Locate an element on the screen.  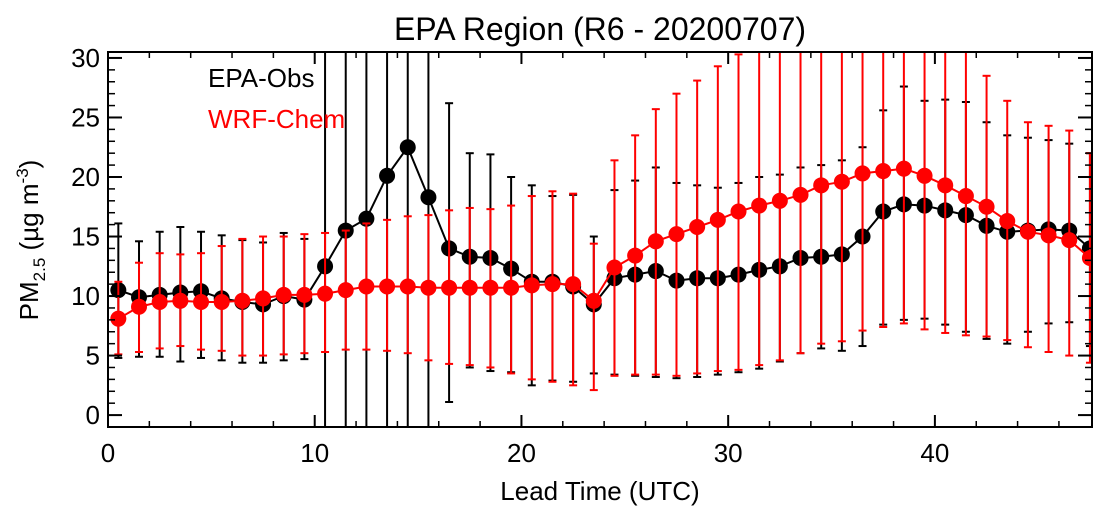
y-tick-label: 25 is located at coordinates (85, 117).